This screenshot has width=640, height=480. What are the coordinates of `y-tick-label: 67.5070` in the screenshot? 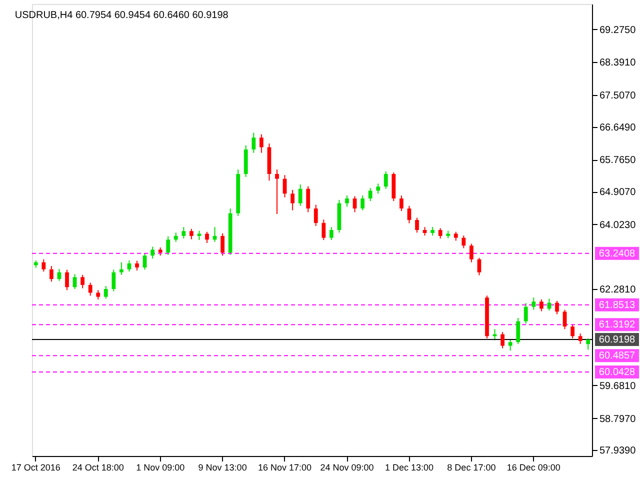 It's located at (618, 96).